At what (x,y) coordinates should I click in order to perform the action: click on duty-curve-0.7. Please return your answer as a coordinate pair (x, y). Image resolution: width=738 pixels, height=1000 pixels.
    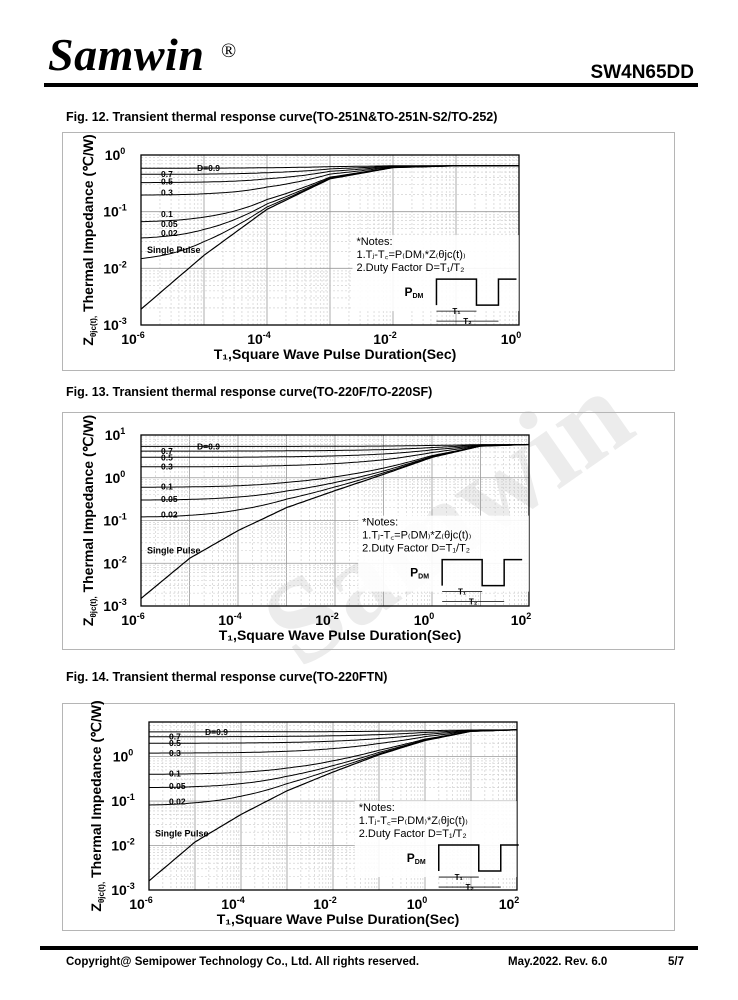
    Looking at the image, I should click on (333, 733).